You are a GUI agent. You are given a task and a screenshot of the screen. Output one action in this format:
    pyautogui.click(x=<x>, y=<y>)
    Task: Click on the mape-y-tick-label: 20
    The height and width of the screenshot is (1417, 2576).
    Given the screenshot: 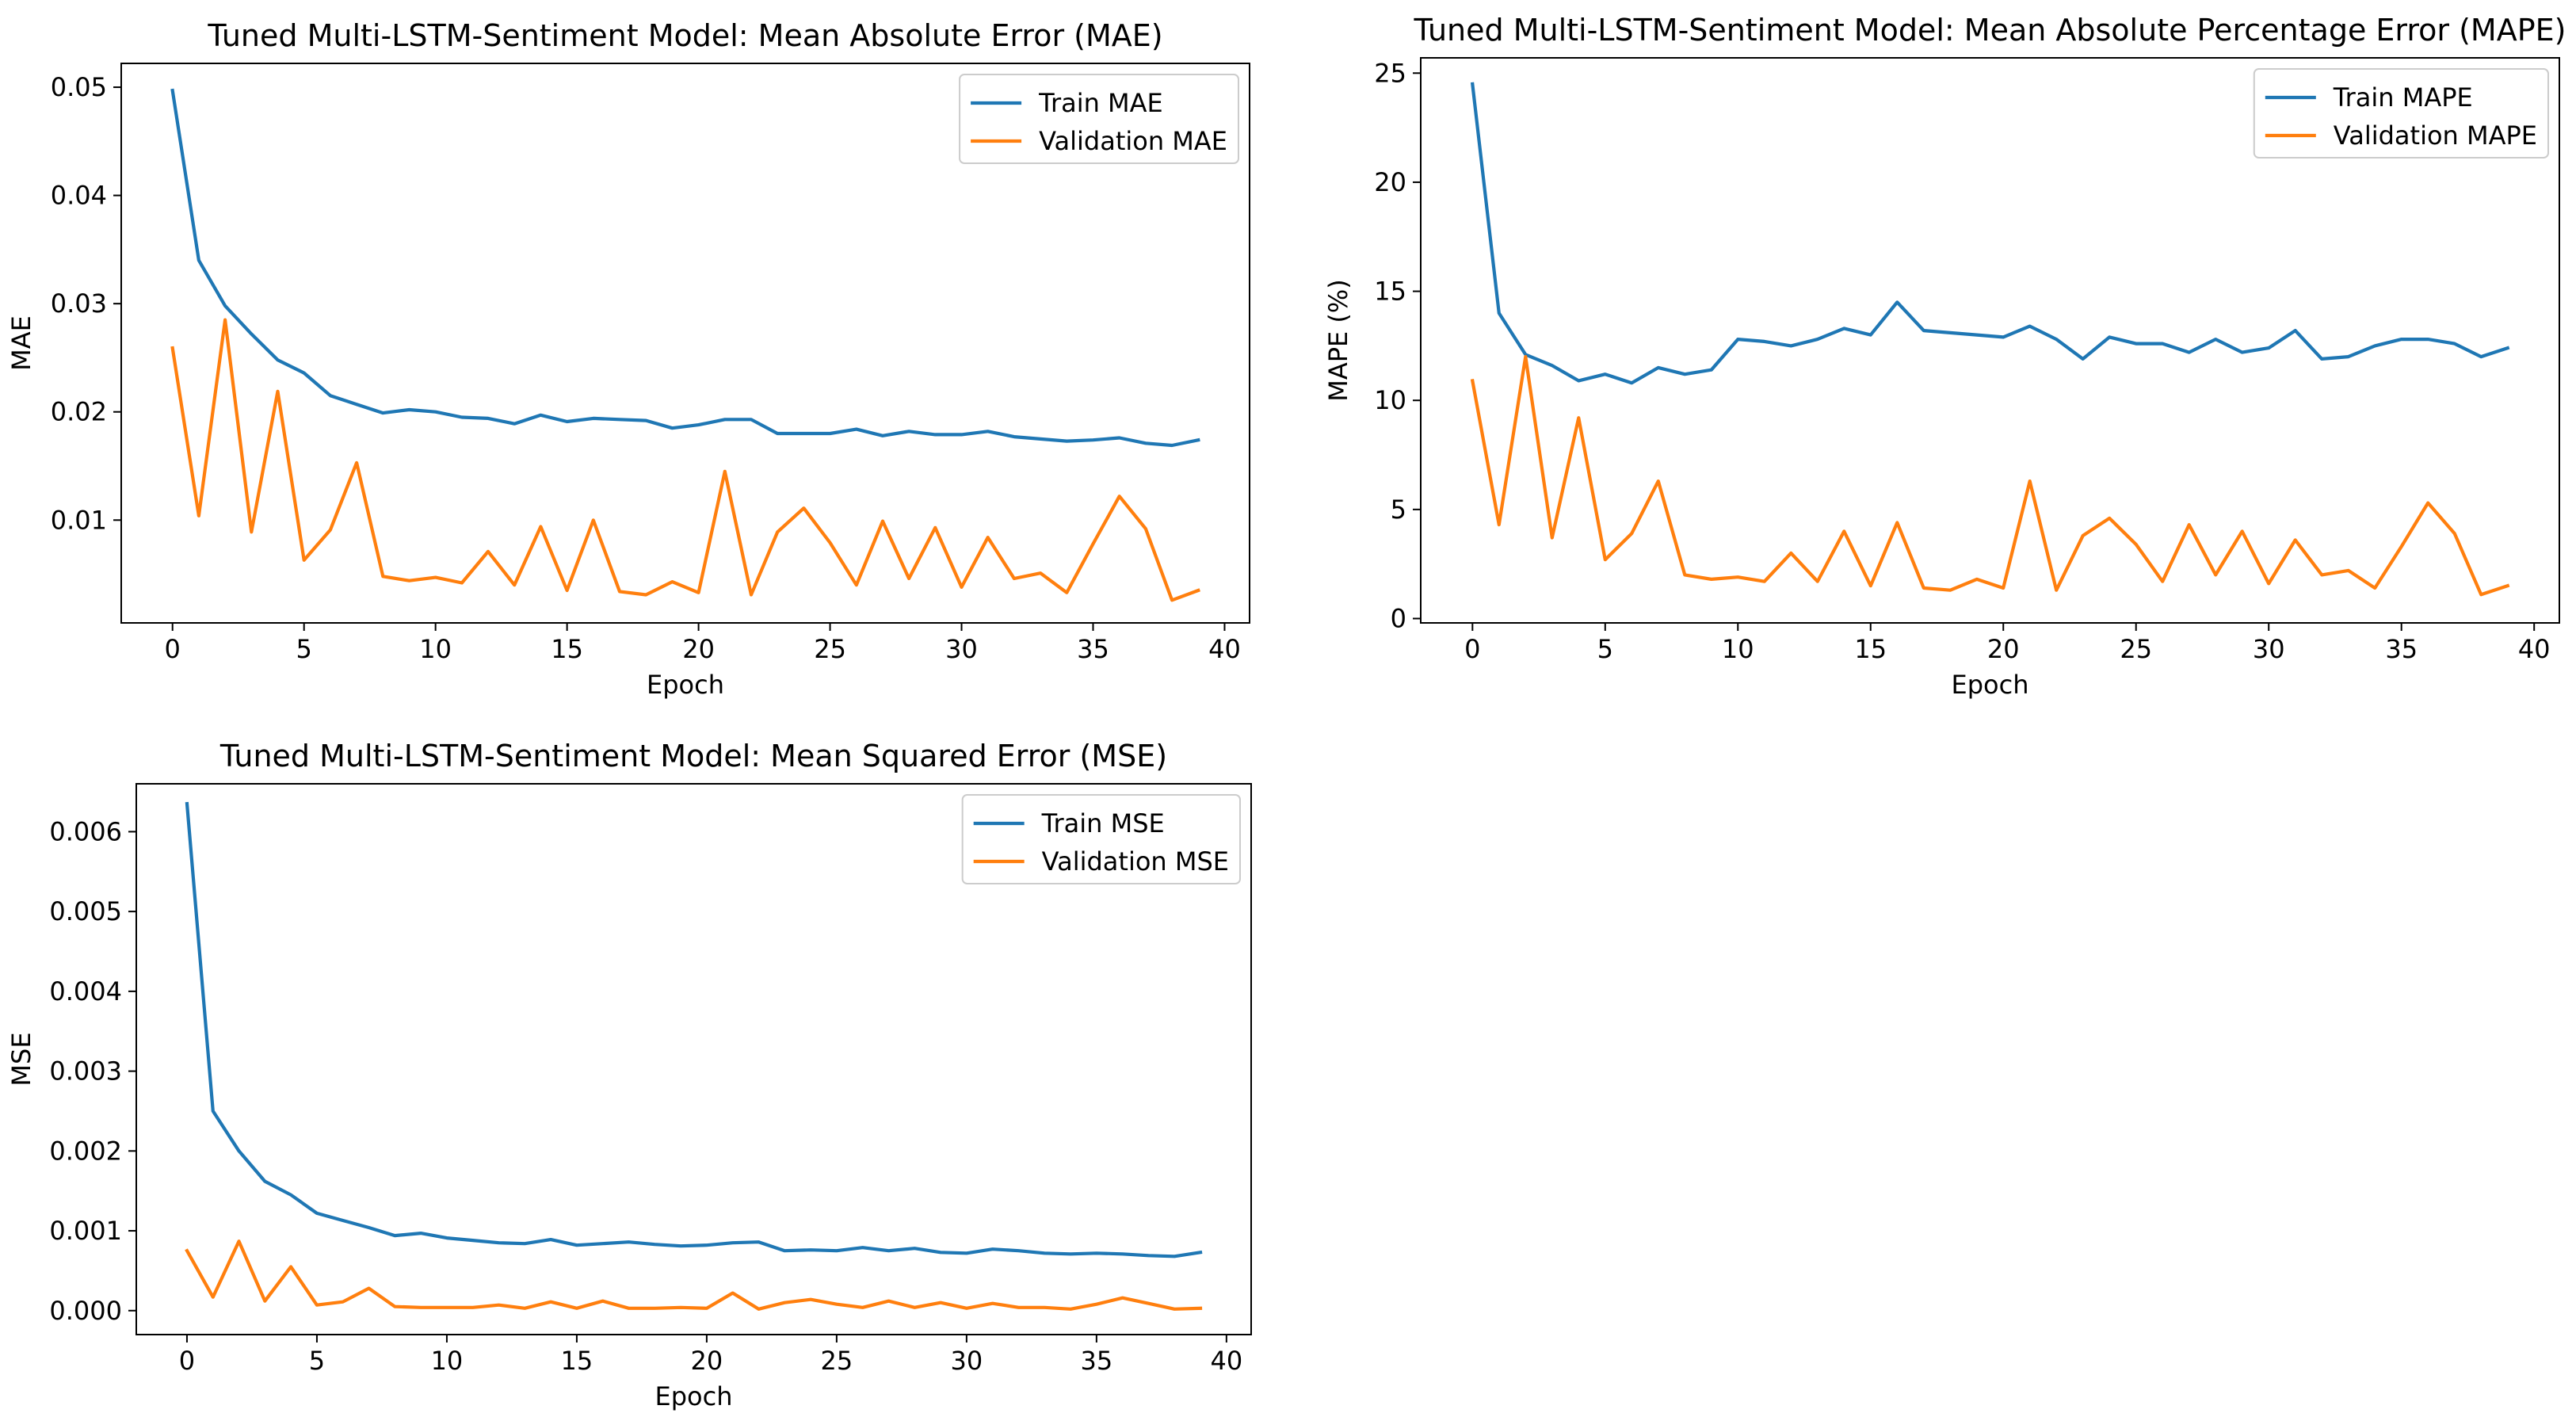 What is the action you would take?
    pyautogui.click(x=1390, y=182)
    